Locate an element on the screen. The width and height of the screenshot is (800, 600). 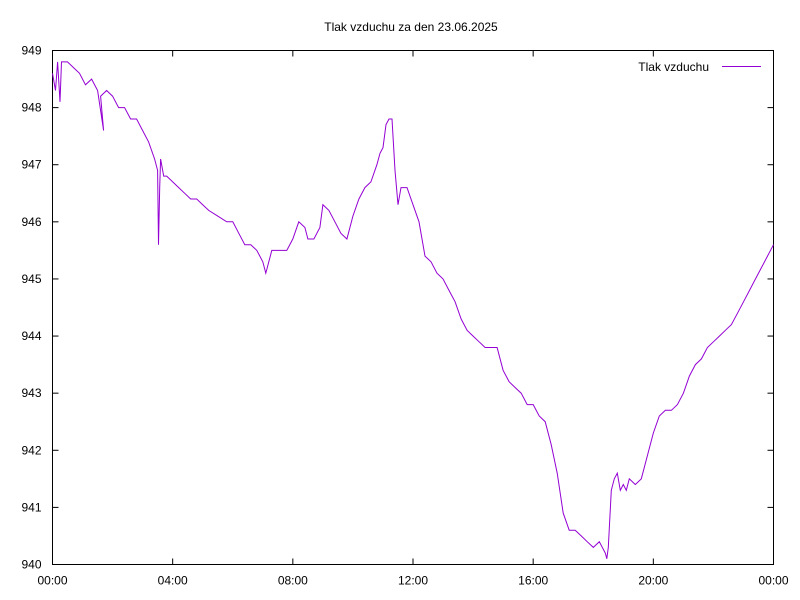
legend-label: Tlak vzduchu is located at coordinates (673, 67).